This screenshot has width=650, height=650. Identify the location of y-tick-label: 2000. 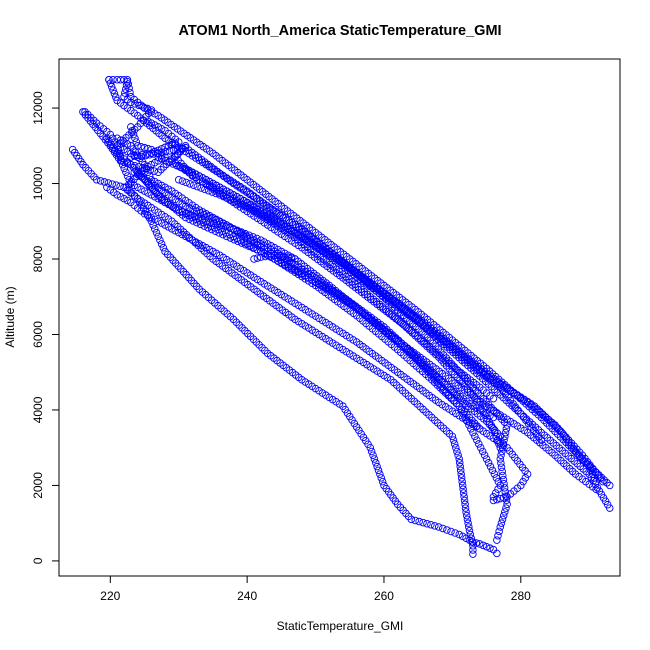
(38, 485).